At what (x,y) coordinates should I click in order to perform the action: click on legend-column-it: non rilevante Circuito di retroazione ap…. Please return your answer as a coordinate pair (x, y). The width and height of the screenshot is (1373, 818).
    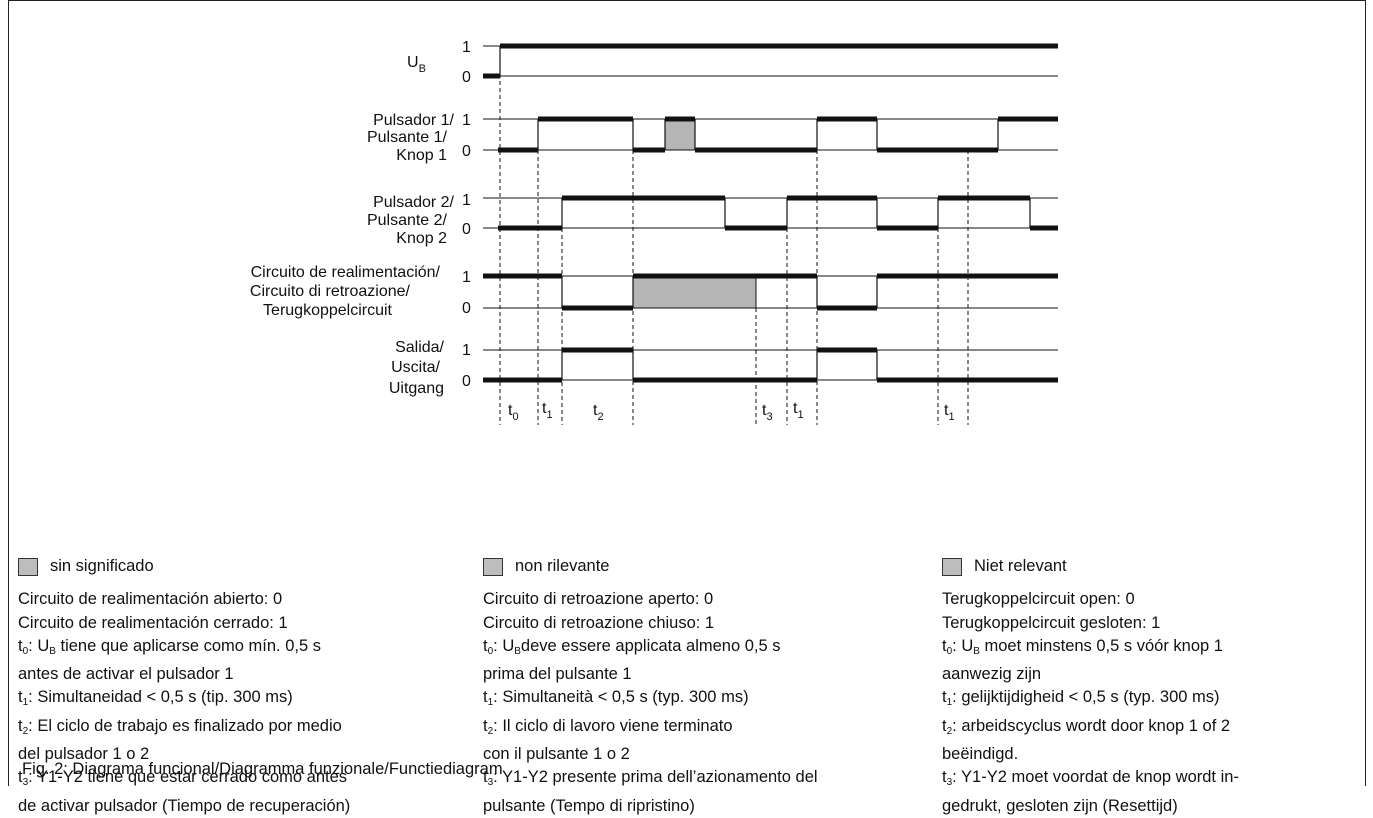
    Looking at the image, I should click on (650, 686).